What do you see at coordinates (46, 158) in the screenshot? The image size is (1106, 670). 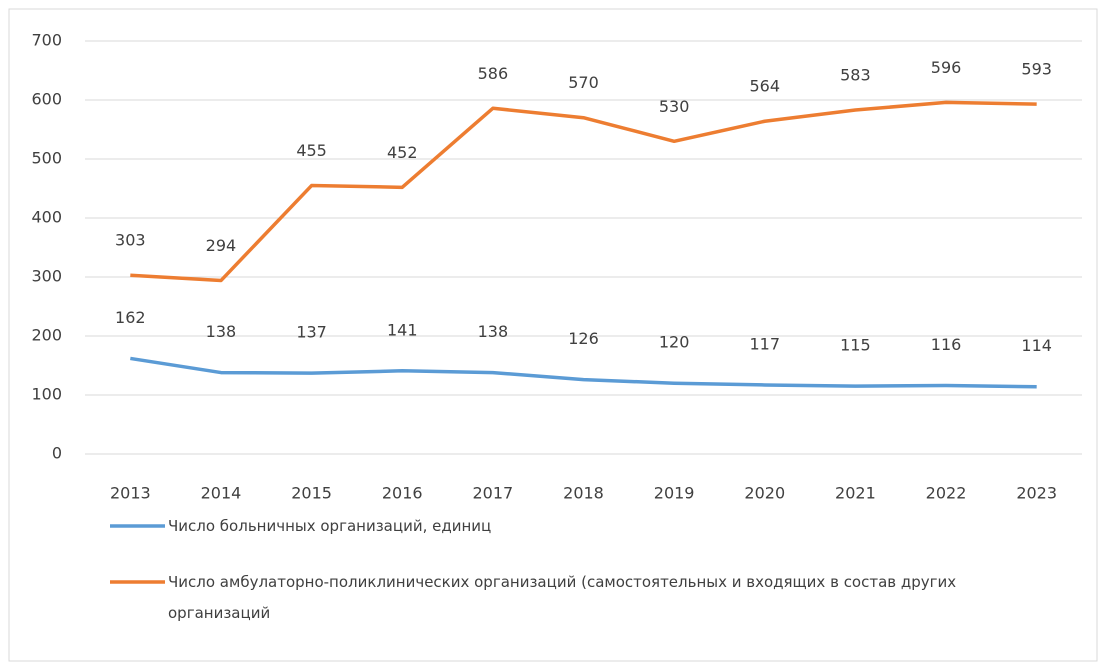 I see `y-tick-label: 500` at bounding box center [46, 158].